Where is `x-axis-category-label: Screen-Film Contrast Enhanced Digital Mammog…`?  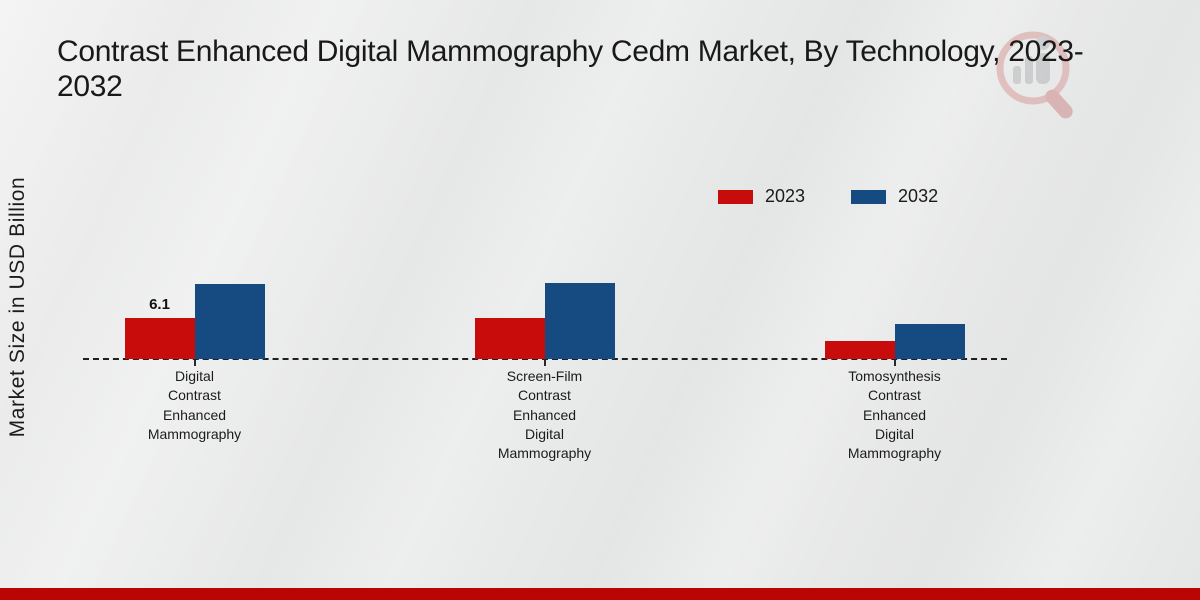
x-axis-category-label: Screen-Film Contrast Enhanced Digital Mammog… is located at coordinates (545, 415).